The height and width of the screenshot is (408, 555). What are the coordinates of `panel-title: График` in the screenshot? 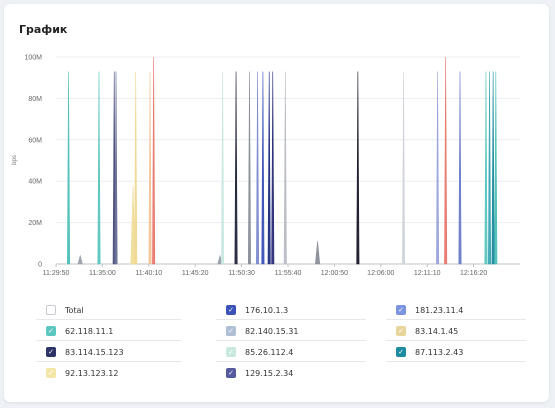 It's located at (43, 29).